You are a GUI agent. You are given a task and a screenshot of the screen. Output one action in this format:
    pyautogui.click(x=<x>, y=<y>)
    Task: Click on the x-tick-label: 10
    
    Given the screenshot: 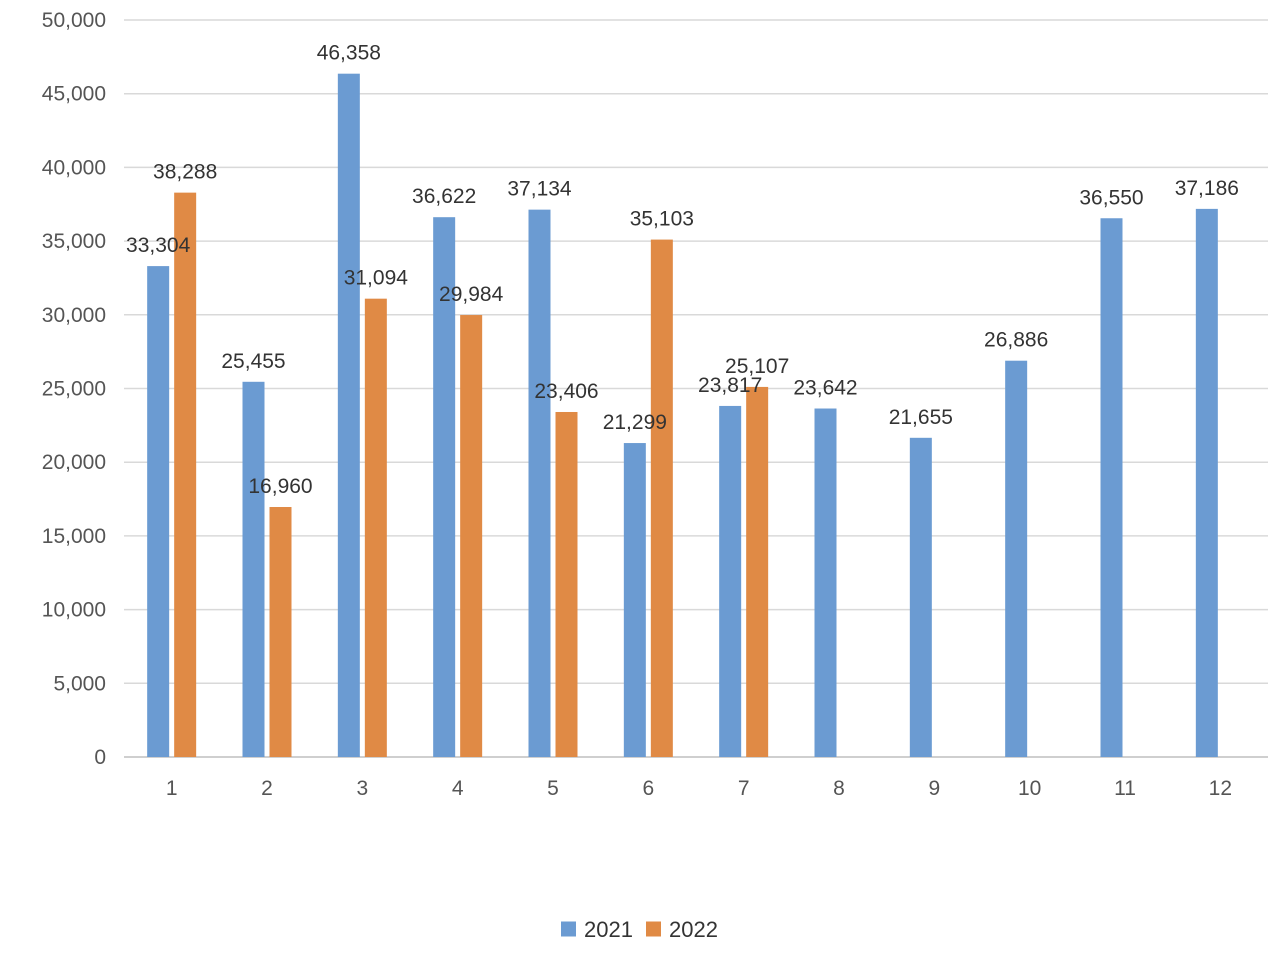 What is the action you would take?
    pyautogui.click(x=1029, y=788)
    